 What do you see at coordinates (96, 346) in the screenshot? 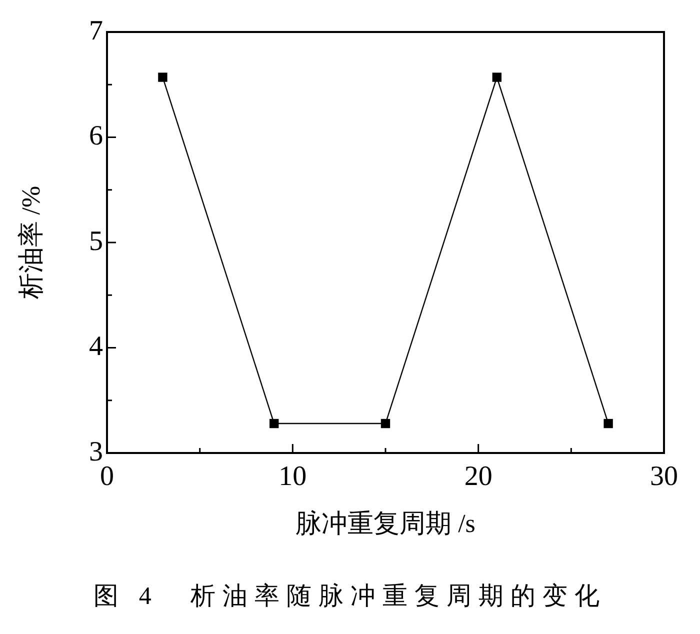
I see `y-tick-label: 4` at bounding box center [96, 346].